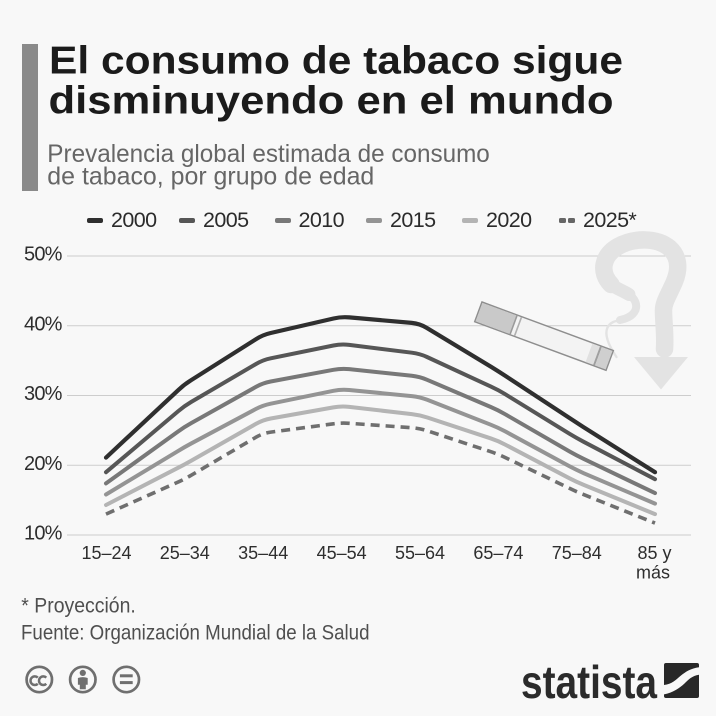 The image size is (716, 716). I want to click on svg-text: 35–44, so click(263, 553).